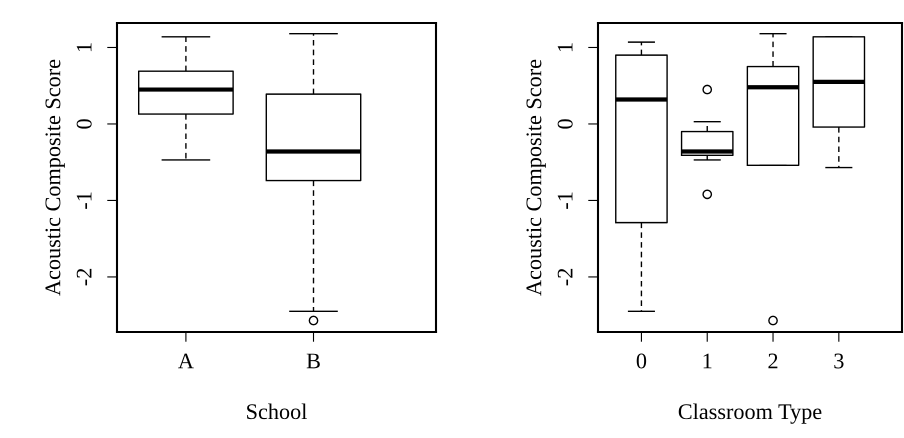 The image size is (904, 438). I want to click on x-tick-label: 2, so click(773, 361).